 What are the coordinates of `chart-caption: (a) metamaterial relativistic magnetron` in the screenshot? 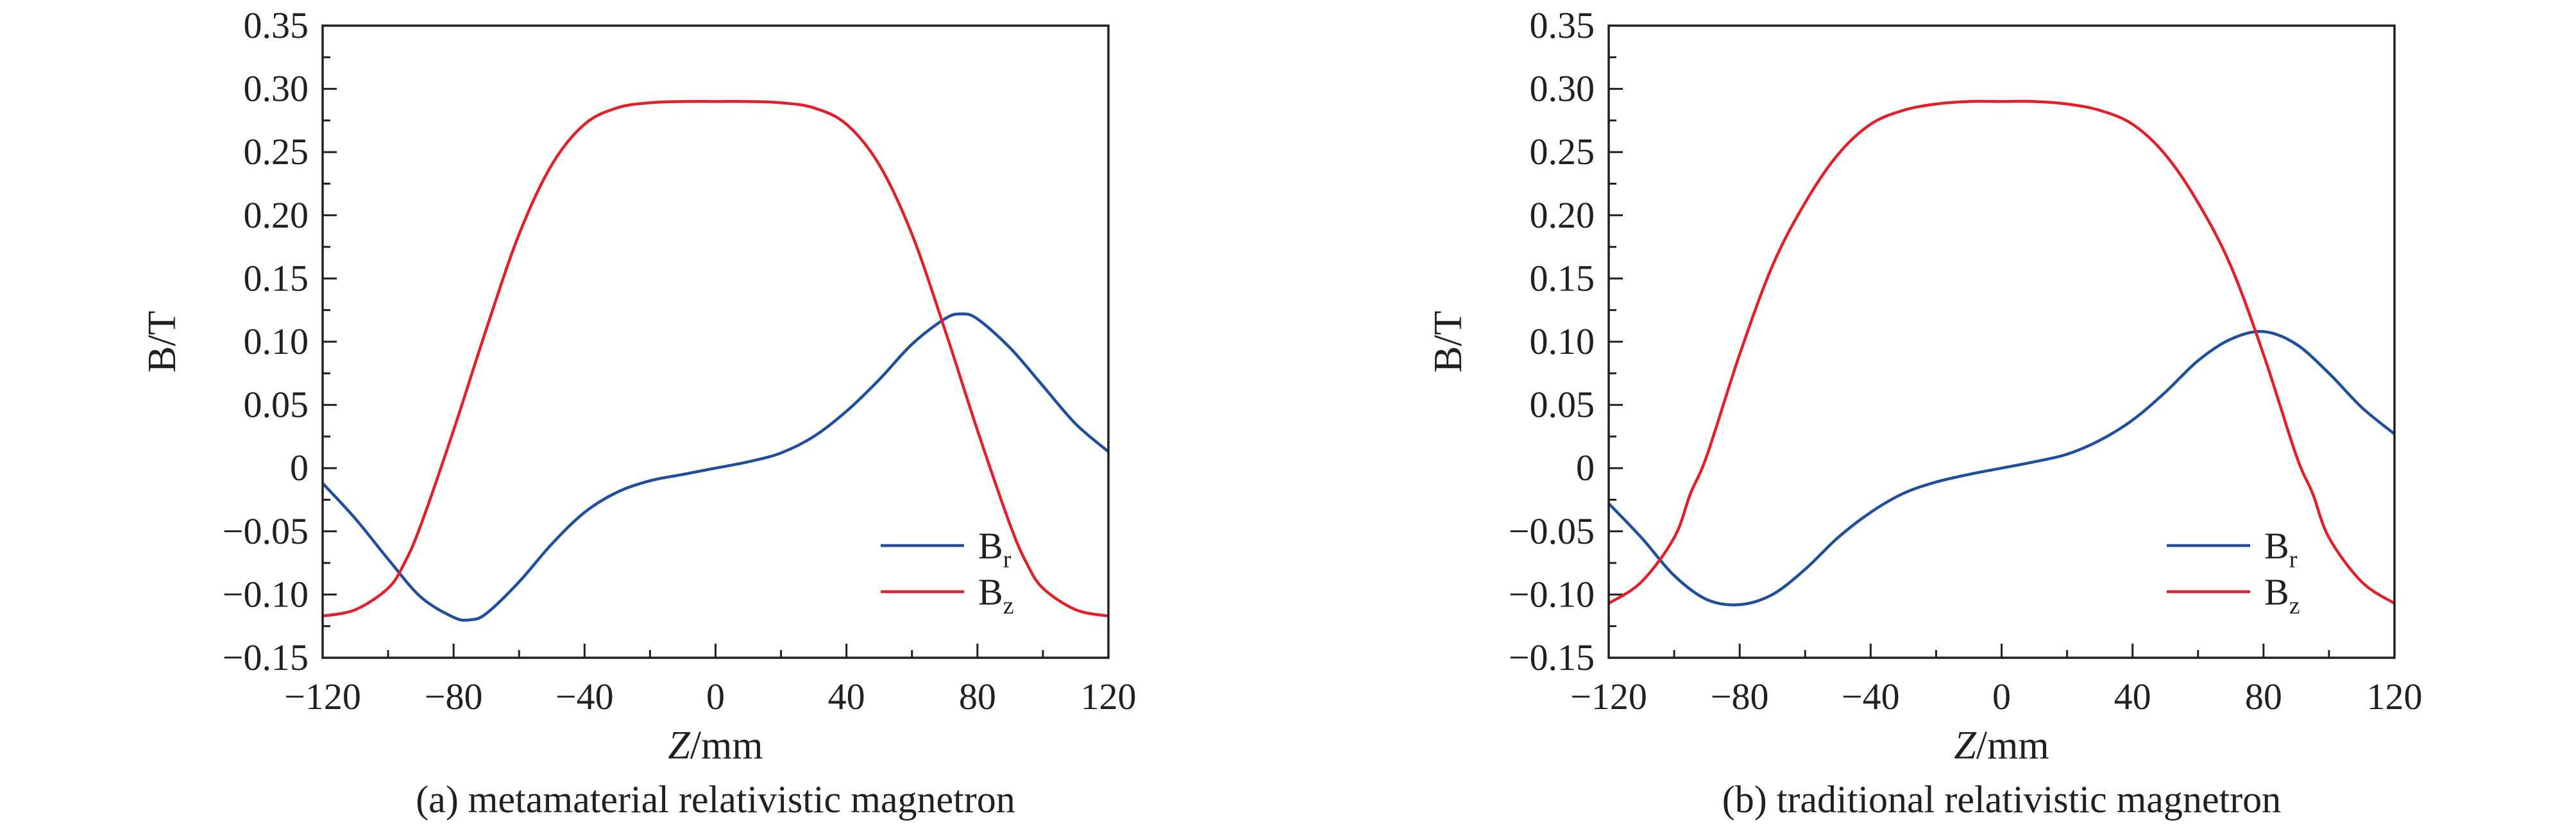 It's located at (715, 799).